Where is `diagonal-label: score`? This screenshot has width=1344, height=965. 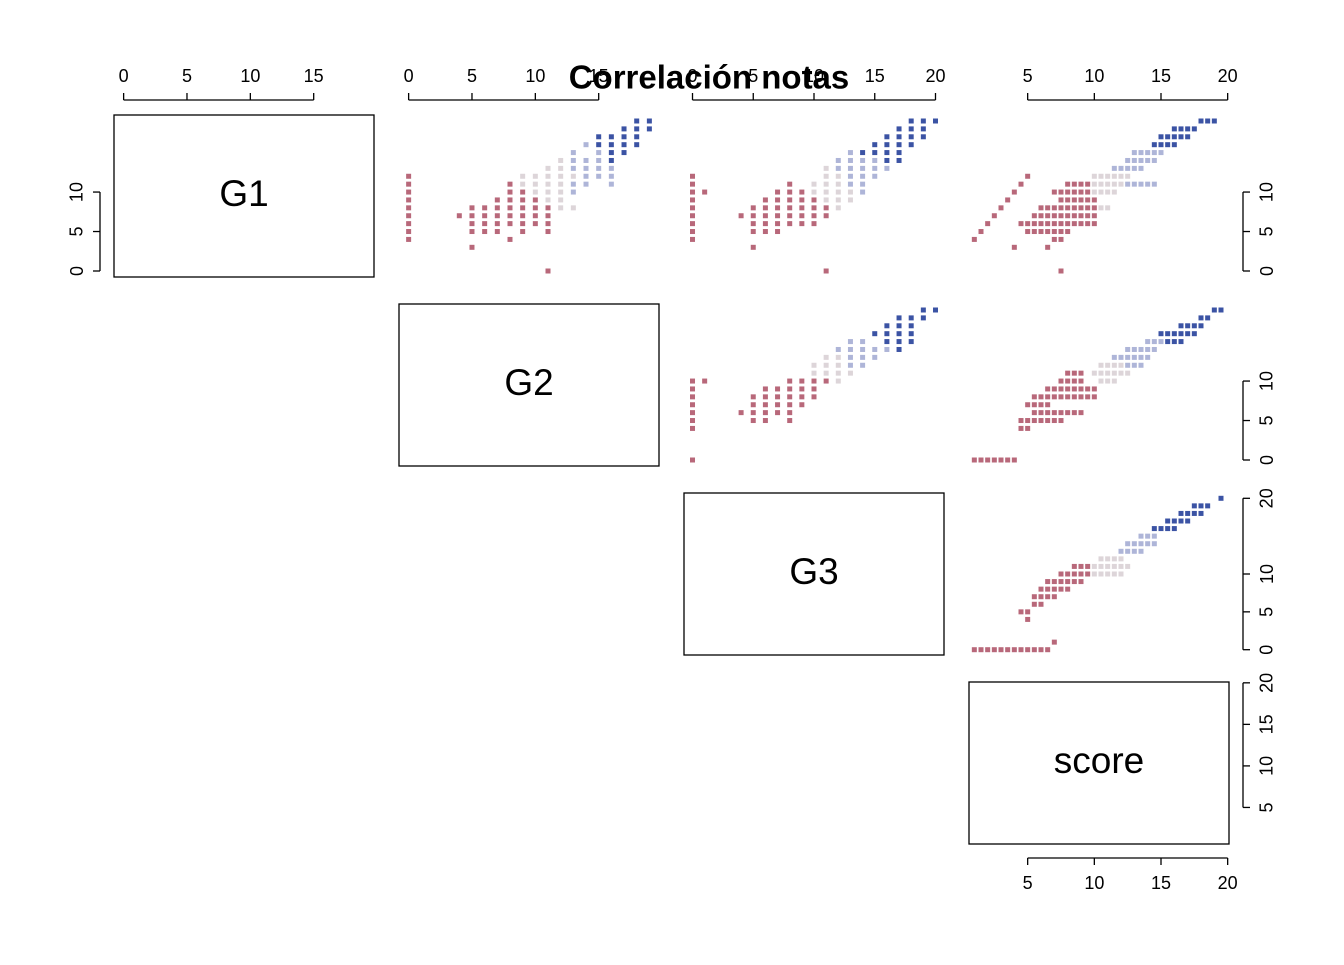
diagonal-label: score is located at coordinates (1099, 760).